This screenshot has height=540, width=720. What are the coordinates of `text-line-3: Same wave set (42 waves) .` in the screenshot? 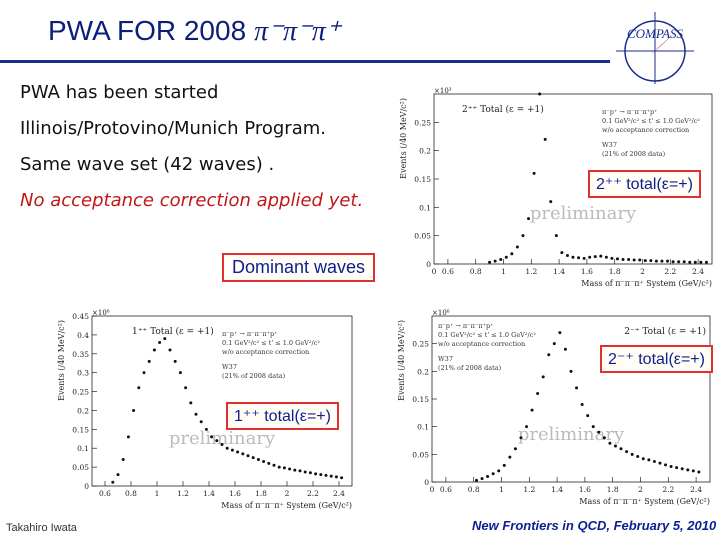 It's located at (147, 164).